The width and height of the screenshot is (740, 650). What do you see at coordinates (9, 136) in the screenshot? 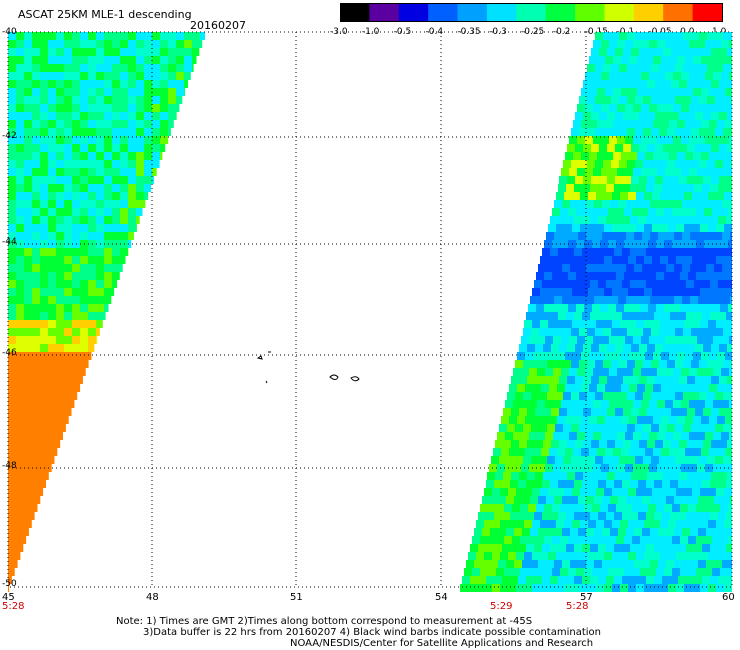
I see `lat-label-42: -42` at bounding box center [9, 136].